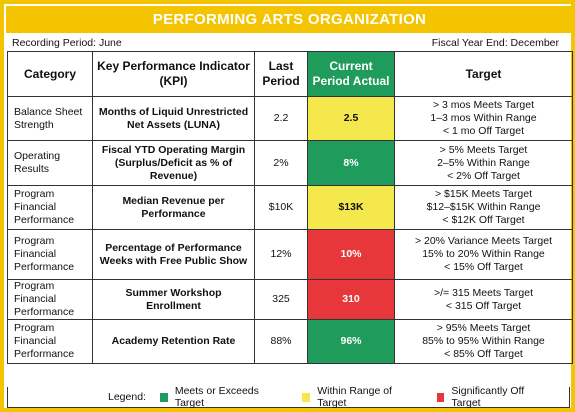  I want to click on current-period-cell: 96%, so click(351, 341).